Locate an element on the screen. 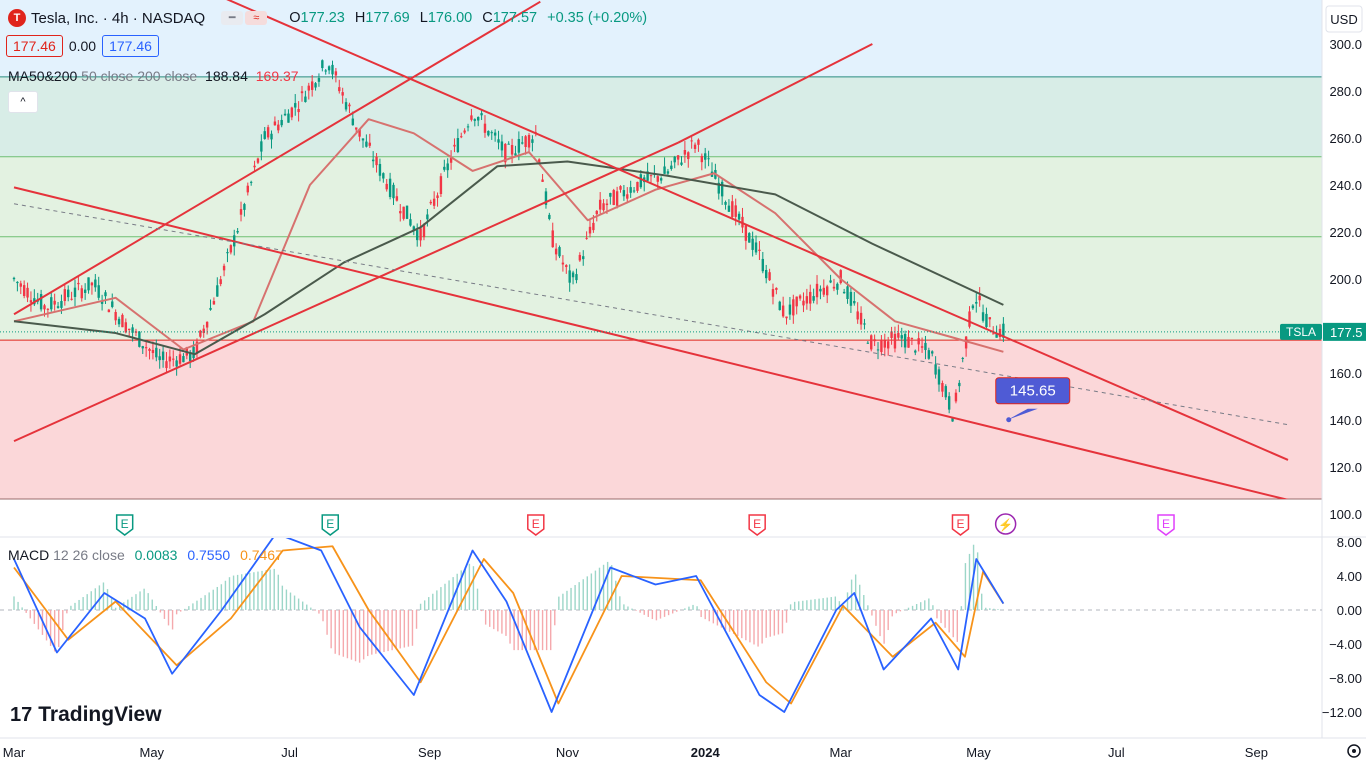 The width and height of the screenshot is (1366, 768). tradingview-logo: 17 TradingView is located at coordinates (86, 715).